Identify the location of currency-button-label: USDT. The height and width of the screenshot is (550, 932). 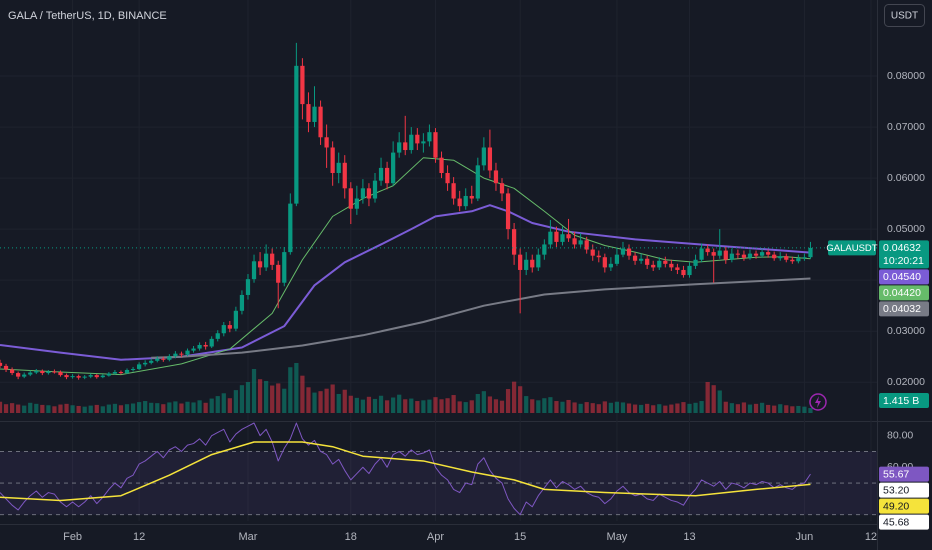
(904, 16).